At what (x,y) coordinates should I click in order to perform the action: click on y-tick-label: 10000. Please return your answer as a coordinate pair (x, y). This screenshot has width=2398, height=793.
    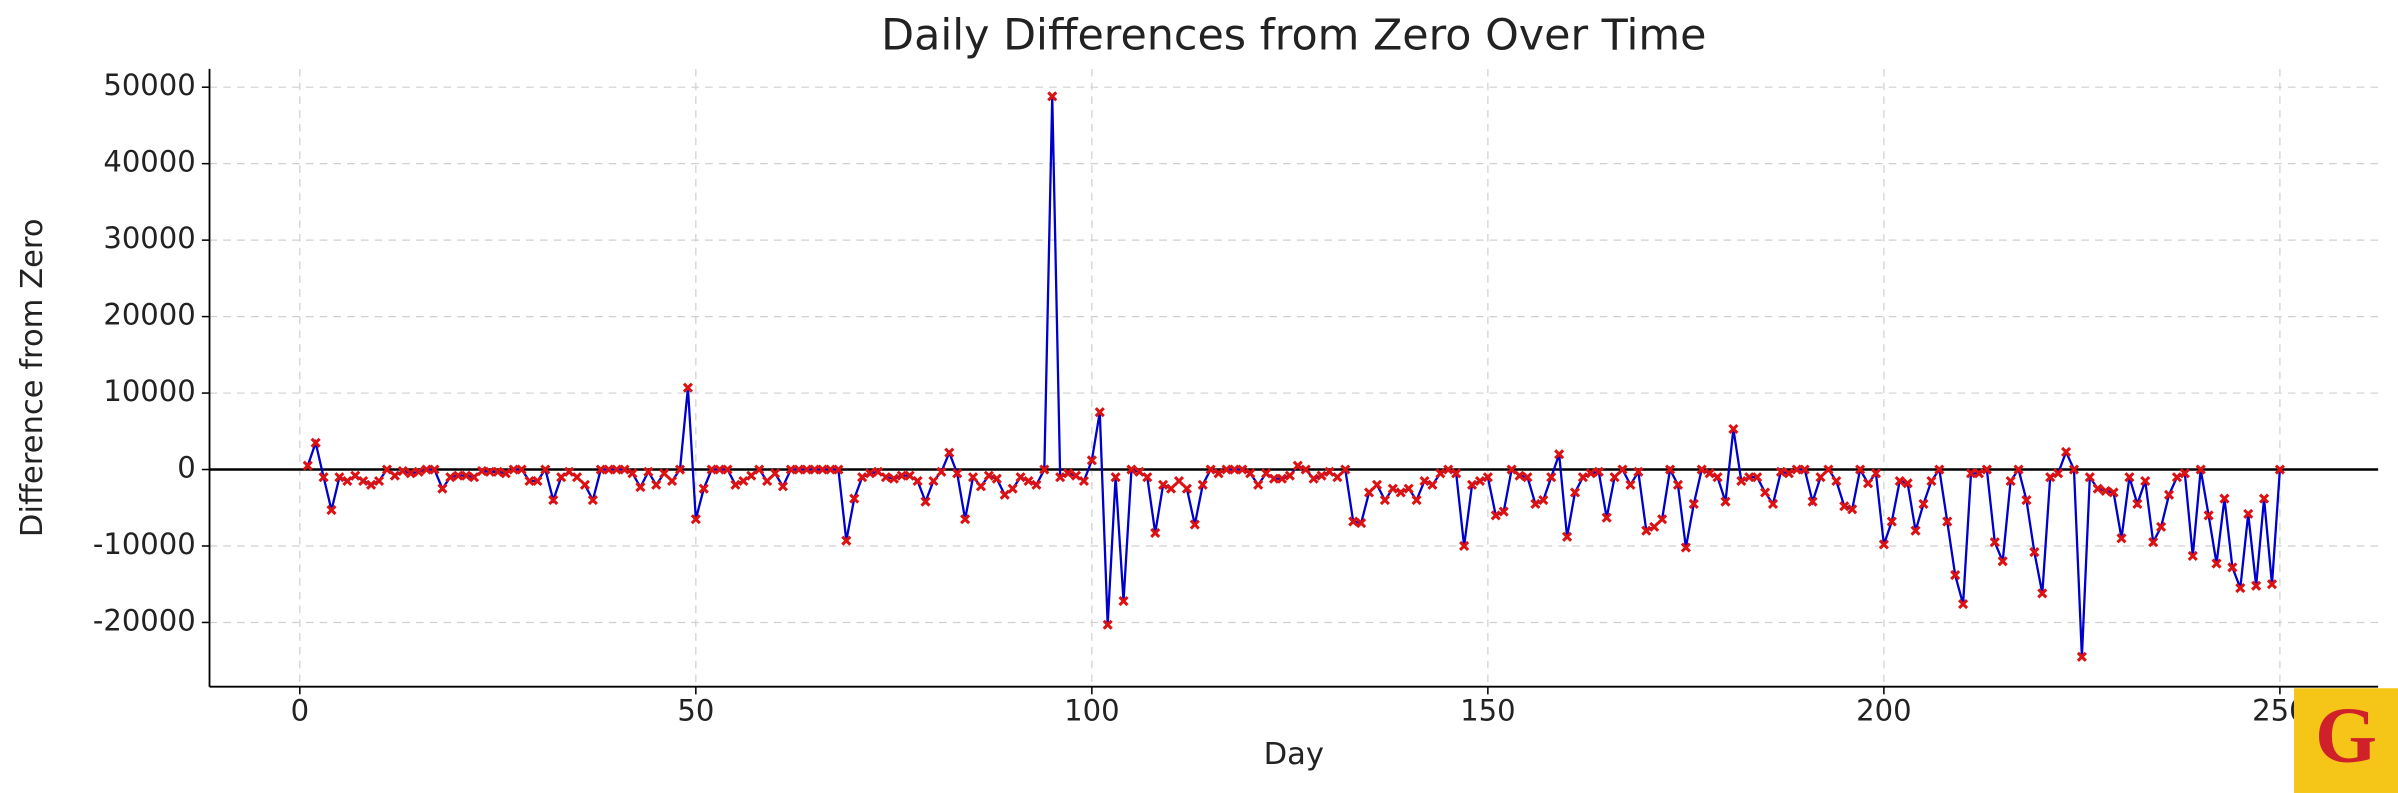
    Looking at the image, I should click on (149, 391).